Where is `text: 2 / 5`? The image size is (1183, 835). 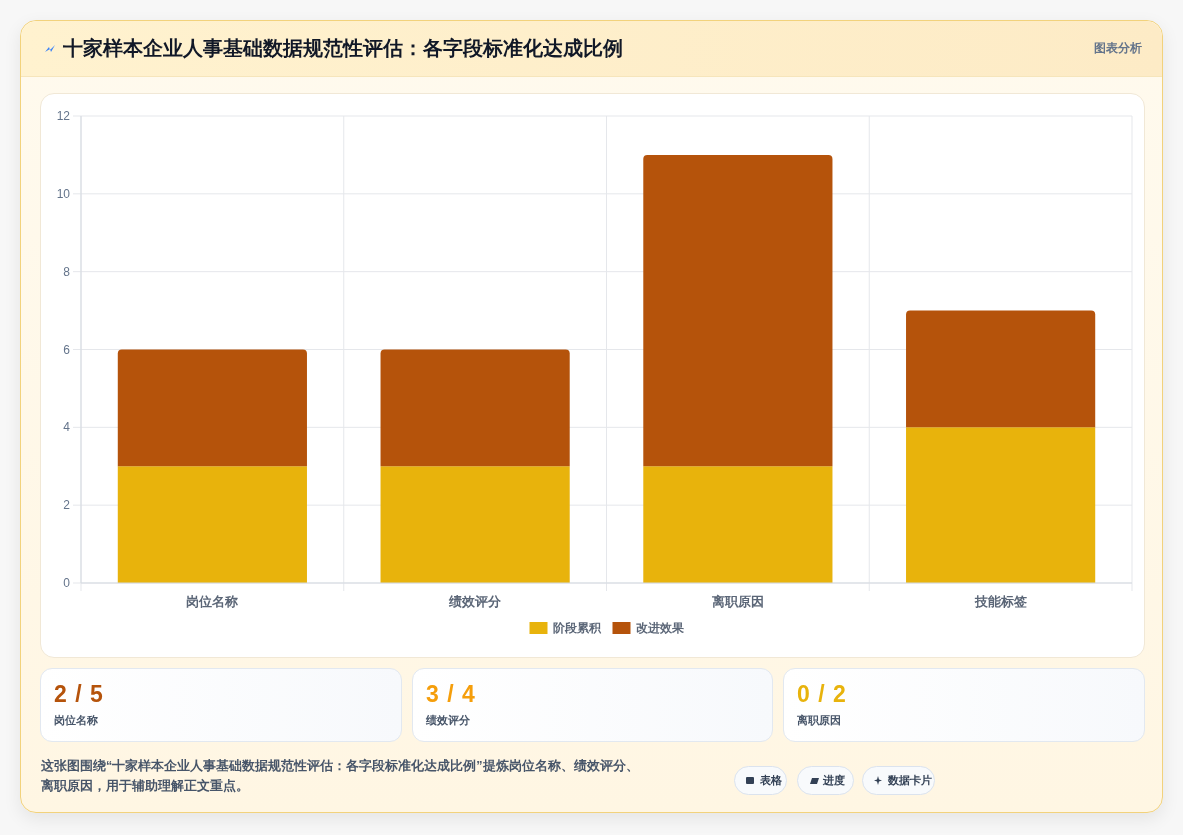 text: 2 / 5 is located at coordinates (79, 694).